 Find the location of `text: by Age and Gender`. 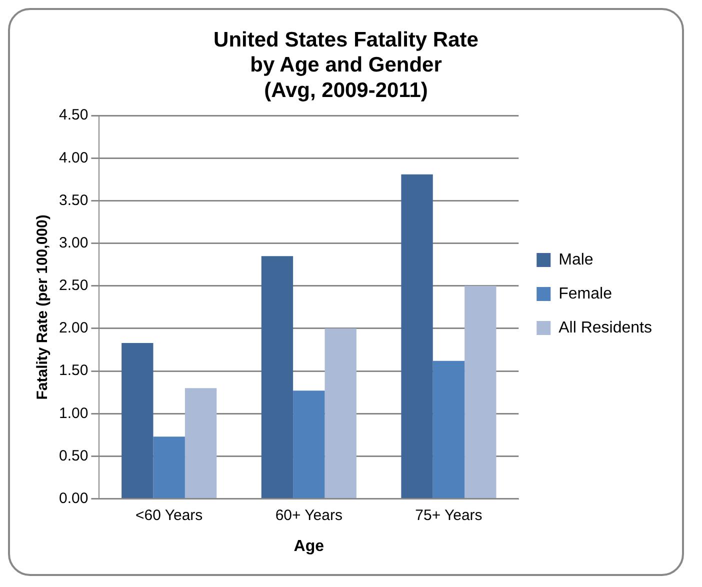

text: by Age and Gender is located at coordinates (346, 65).